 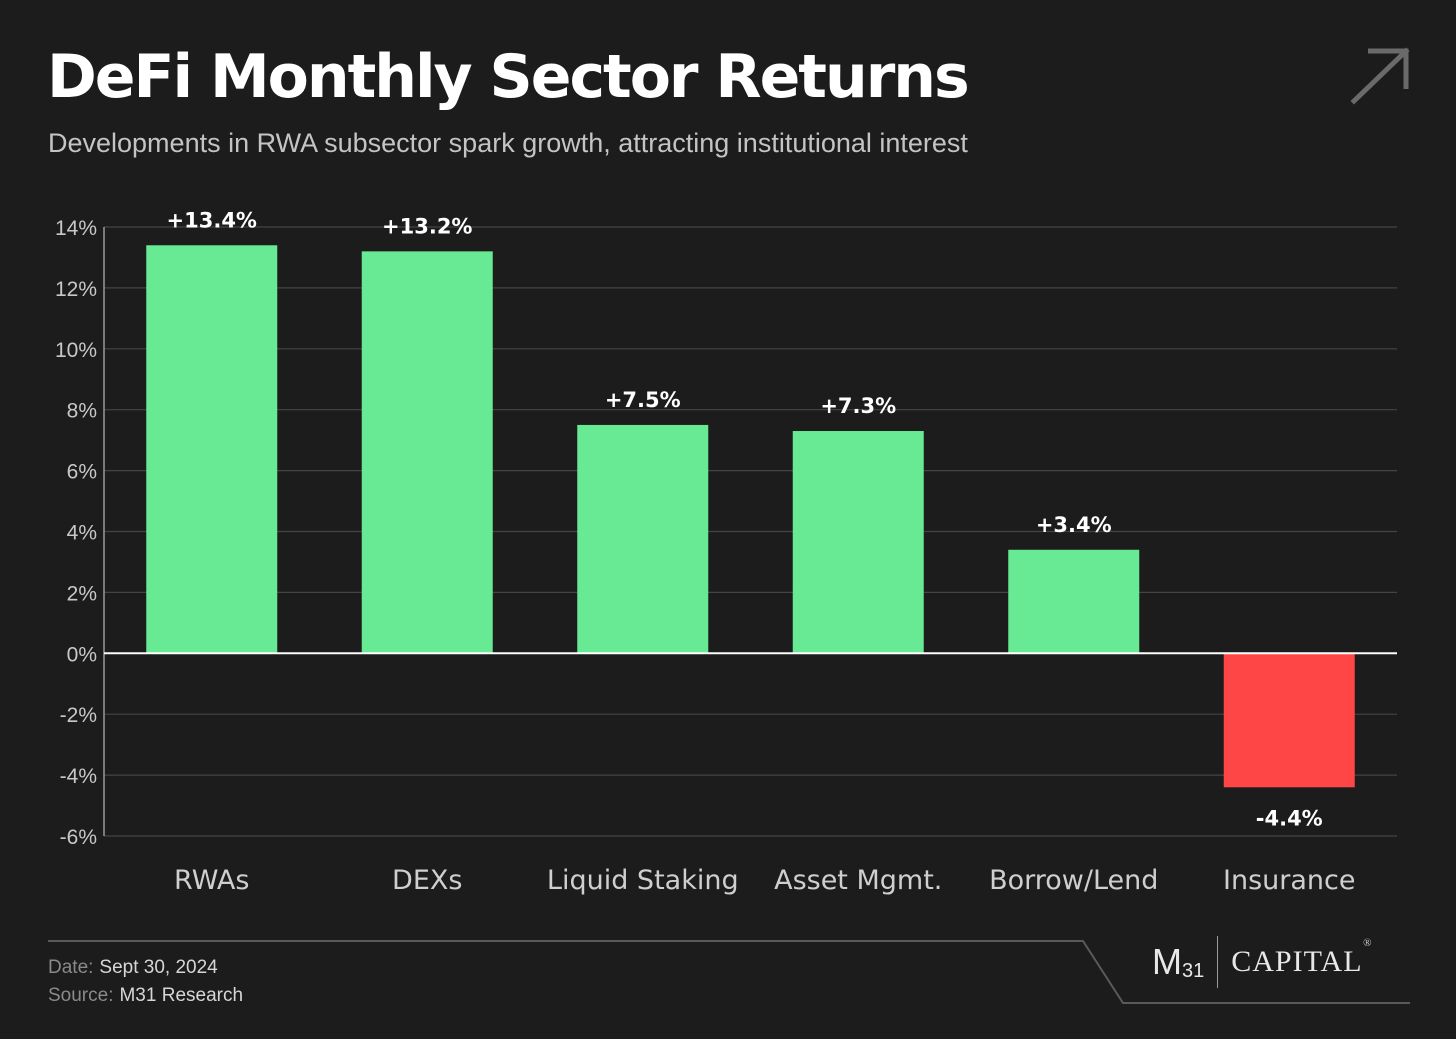 I want to click on footer-date: Date: Sept 30, 2024, so click(x=133, y=968).